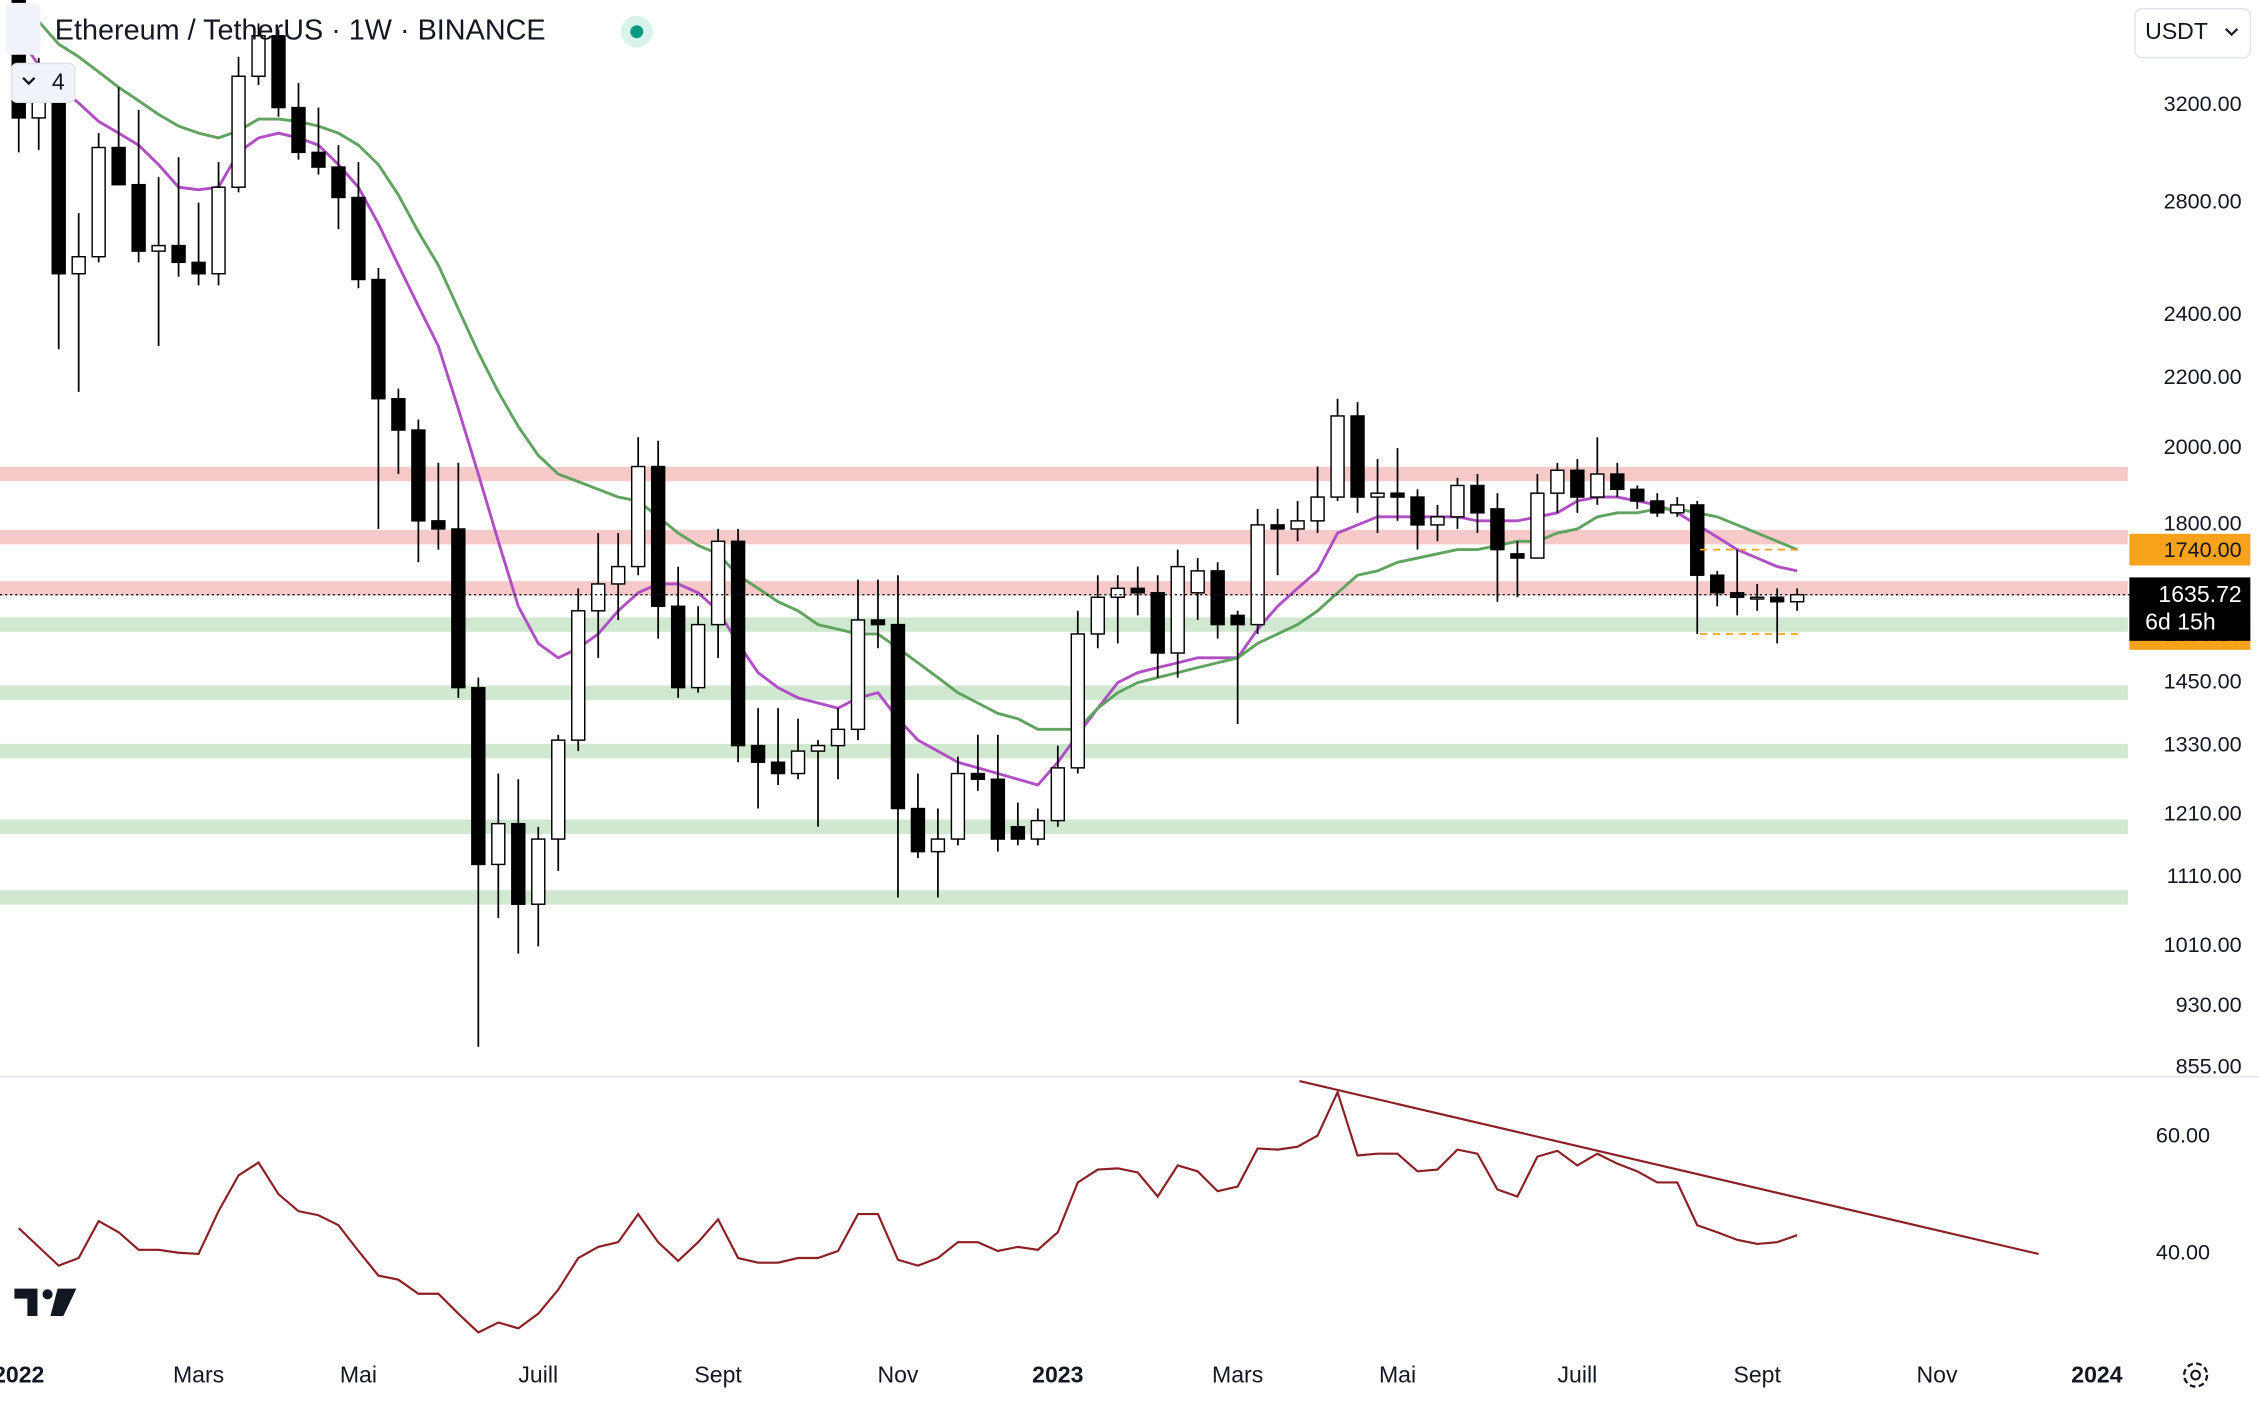  What do you see at coordinates (2203, 376) in the screenshot?
I see `y-tick-label: 2200.00` at bounding box center [2203, 376].